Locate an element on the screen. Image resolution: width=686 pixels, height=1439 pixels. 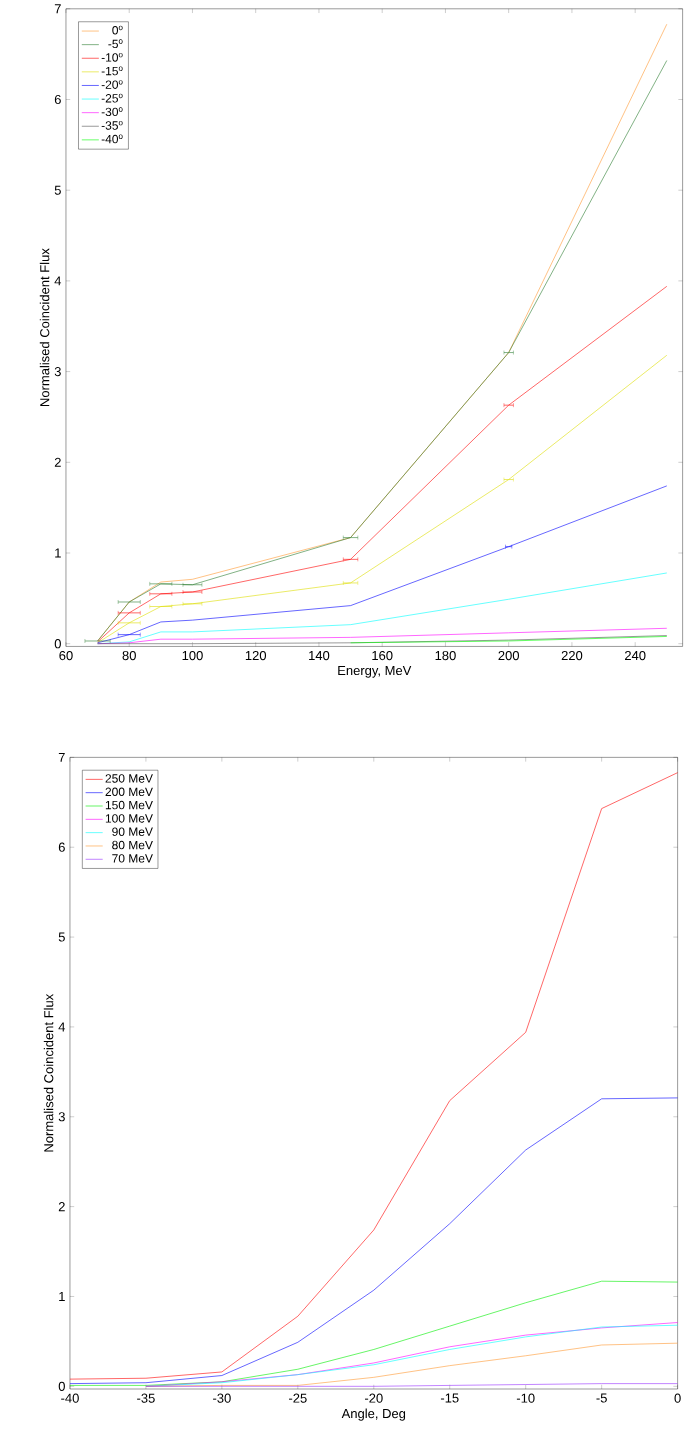
legend-label: 0$^{o}$ is located at coordinates (117, 30).